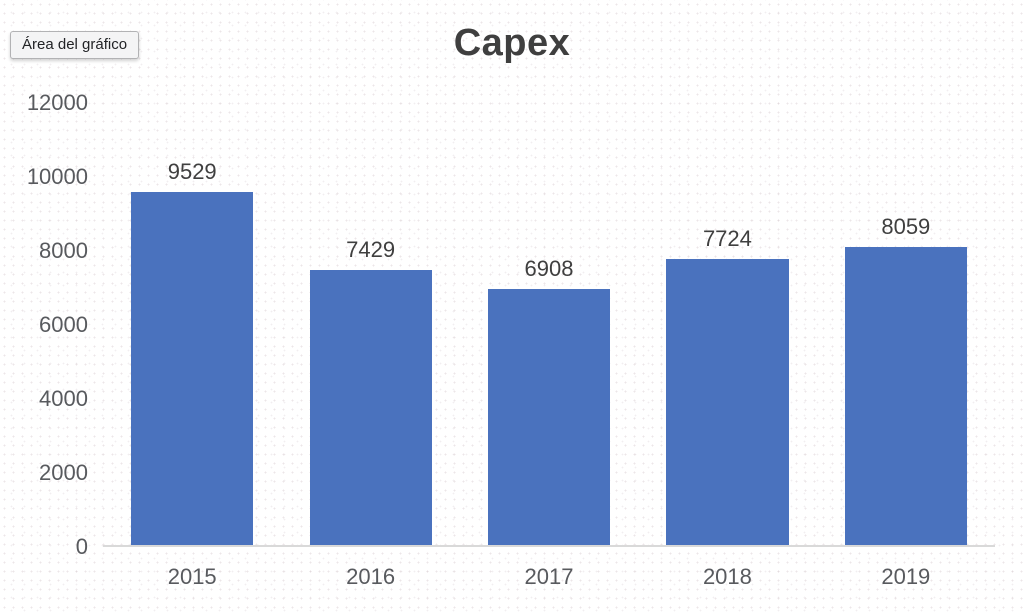 Image resolution: width=1024 pixels, height=614 pixels. What do you see at coordinates (81, 546) in the screenshot?
I see `y-tick-label: 0` at bounding box center [81, 546].